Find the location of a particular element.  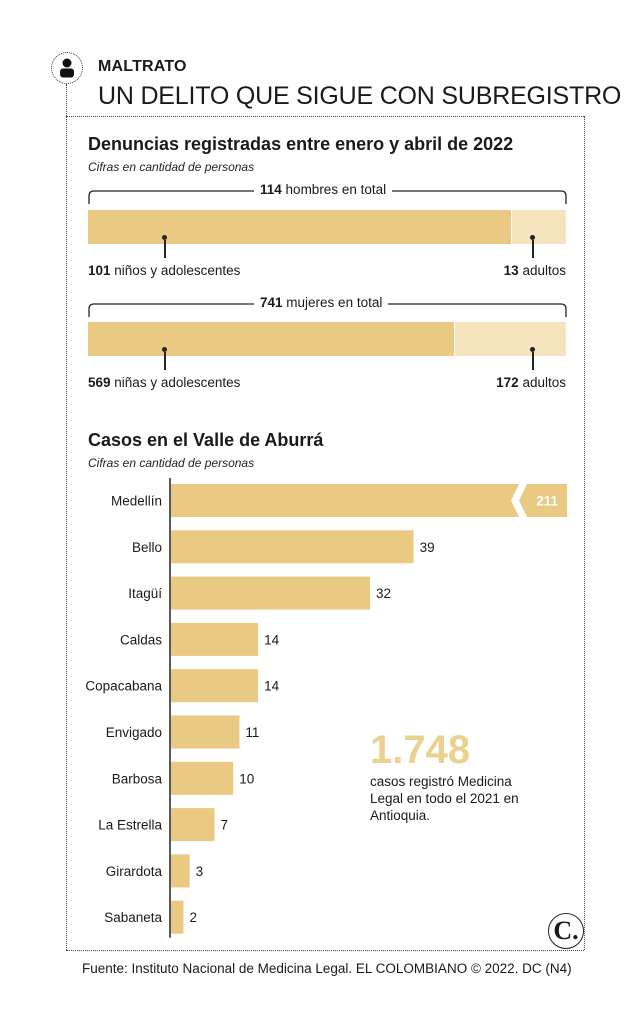

value-label: 39 is located at coordinates (427, 547).